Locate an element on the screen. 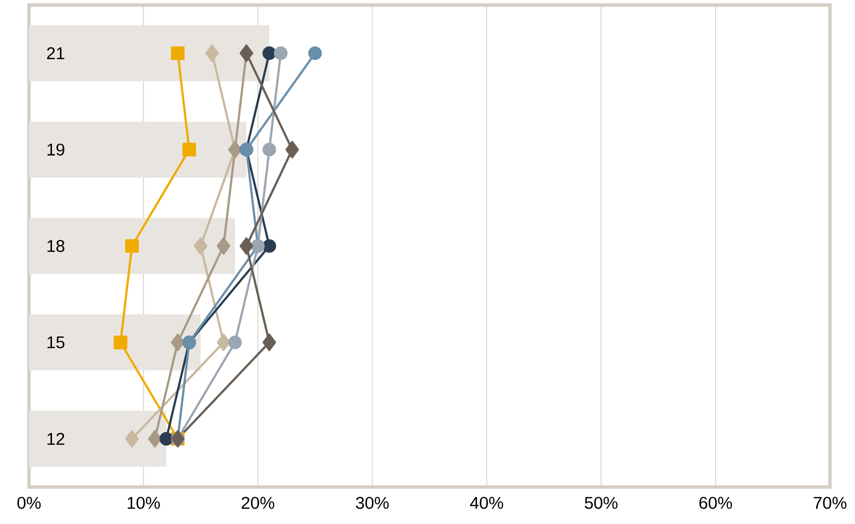 Image resolution: width=855 pixels, height=524 pixels. x-tick-label: 70% is located at coordinates (830, 502).